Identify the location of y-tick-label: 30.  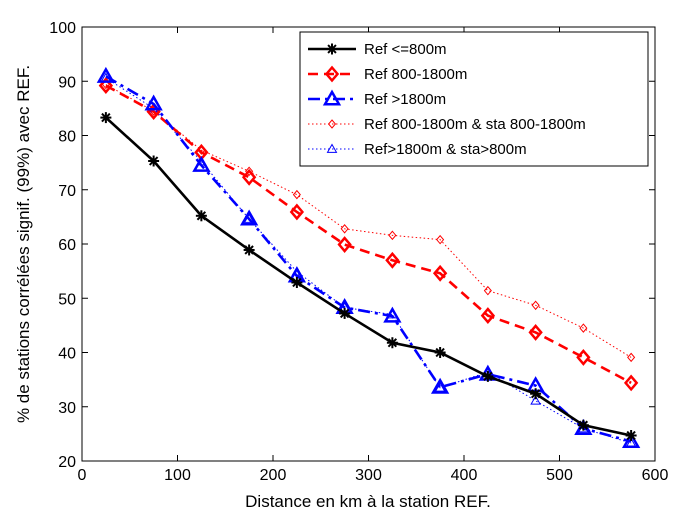
(67, 408).